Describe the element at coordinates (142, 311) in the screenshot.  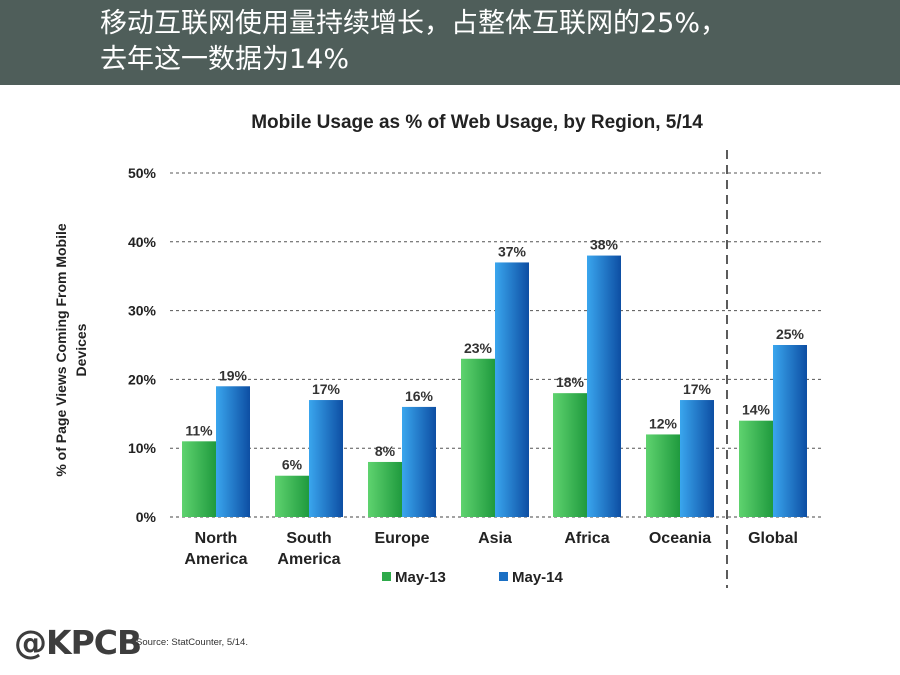
I see `y-tick-label: 30%` at that location.